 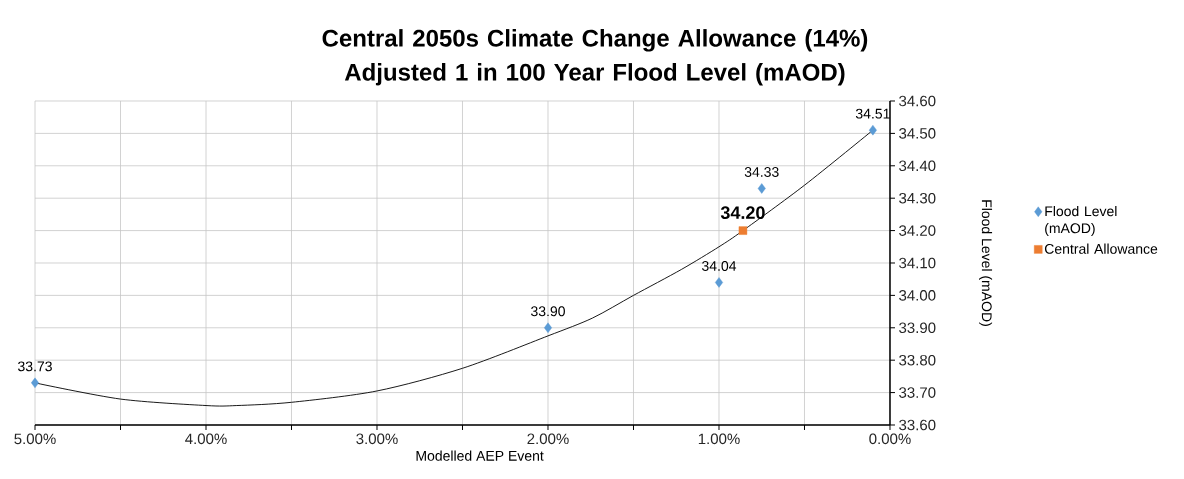 I want to click on x-tick-label: 3.00%, so click(x=377, y=439).